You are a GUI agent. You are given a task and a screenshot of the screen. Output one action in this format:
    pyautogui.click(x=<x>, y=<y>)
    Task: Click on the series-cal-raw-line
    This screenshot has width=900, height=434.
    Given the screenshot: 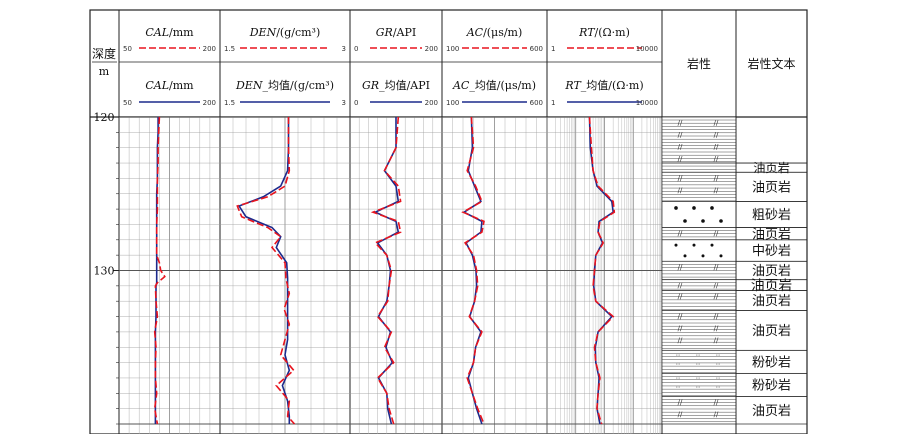 What is the action you would take?
    pyautogui.click(x=159, y=271)
    